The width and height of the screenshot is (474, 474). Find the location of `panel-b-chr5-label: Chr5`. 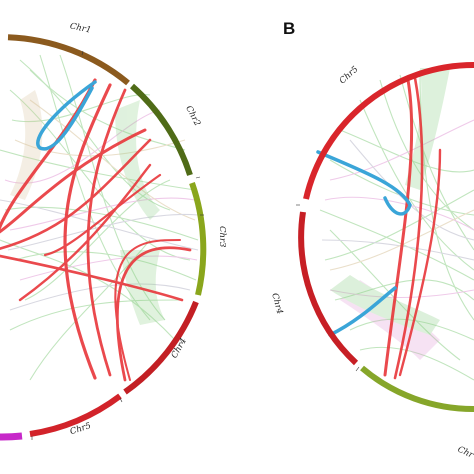

panel-b-chr5-label: Chr5 is located at coordinates (349, 76).